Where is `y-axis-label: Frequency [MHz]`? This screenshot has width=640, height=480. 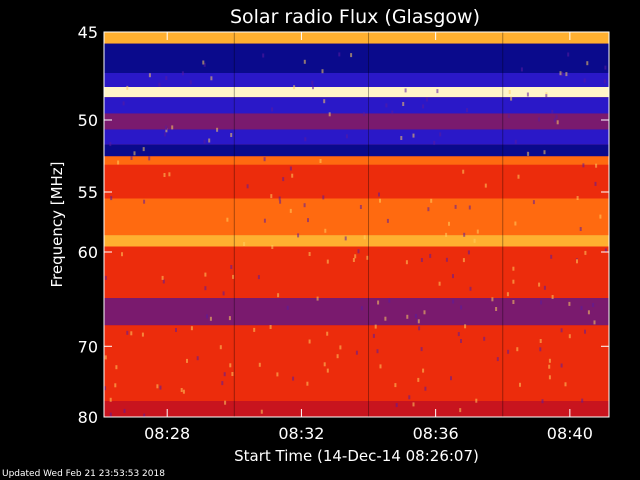 y-axis-label: Frequency [MHz] is located at coordinates (57, 224).